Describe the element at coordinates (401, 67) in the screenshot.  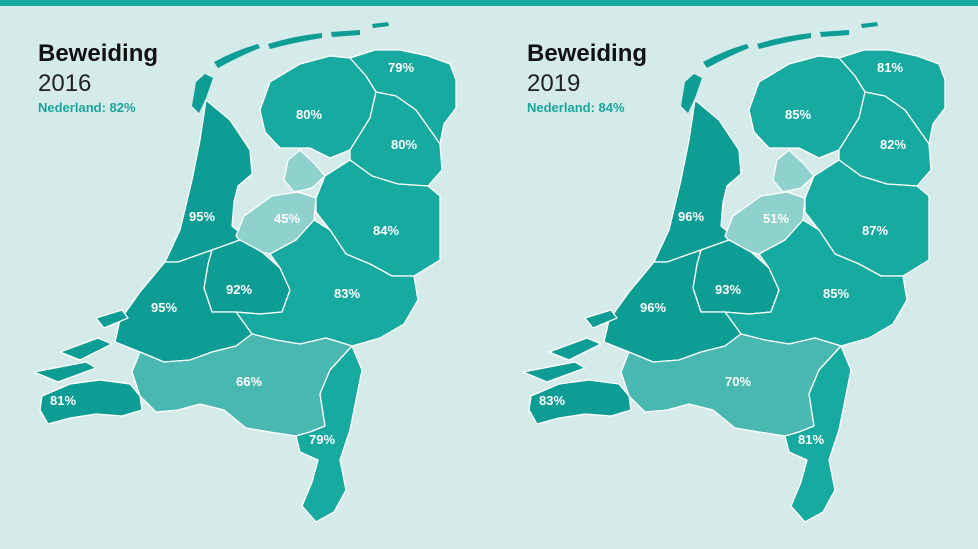
I see `pct-groningen: 79%` at that location.